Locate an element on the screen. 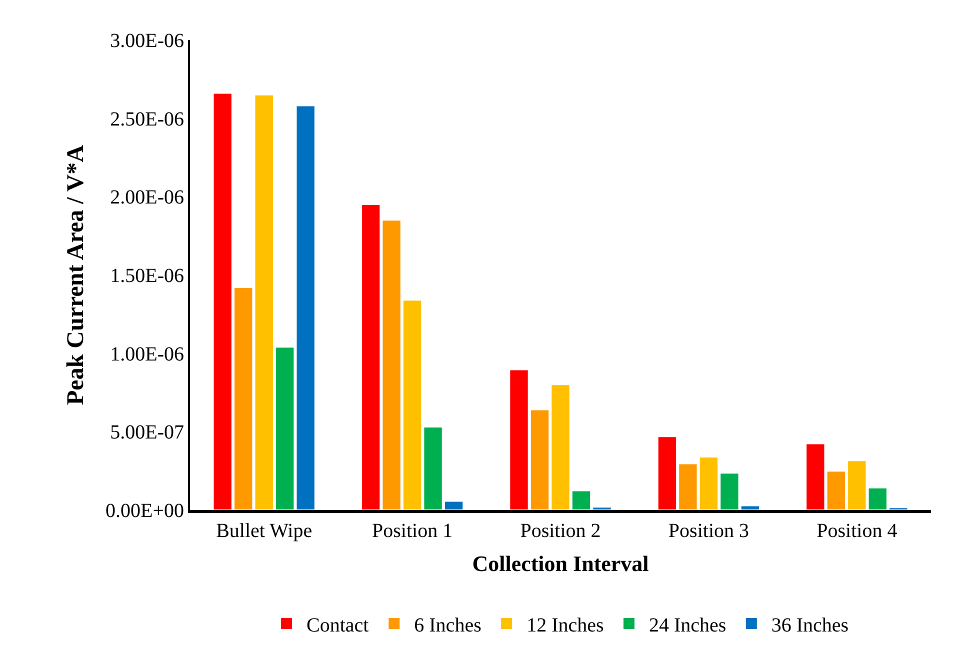 This screenshot has width=961, height=655. y-tick-label: 0.00E+00 is located at coordinates (145, 511).